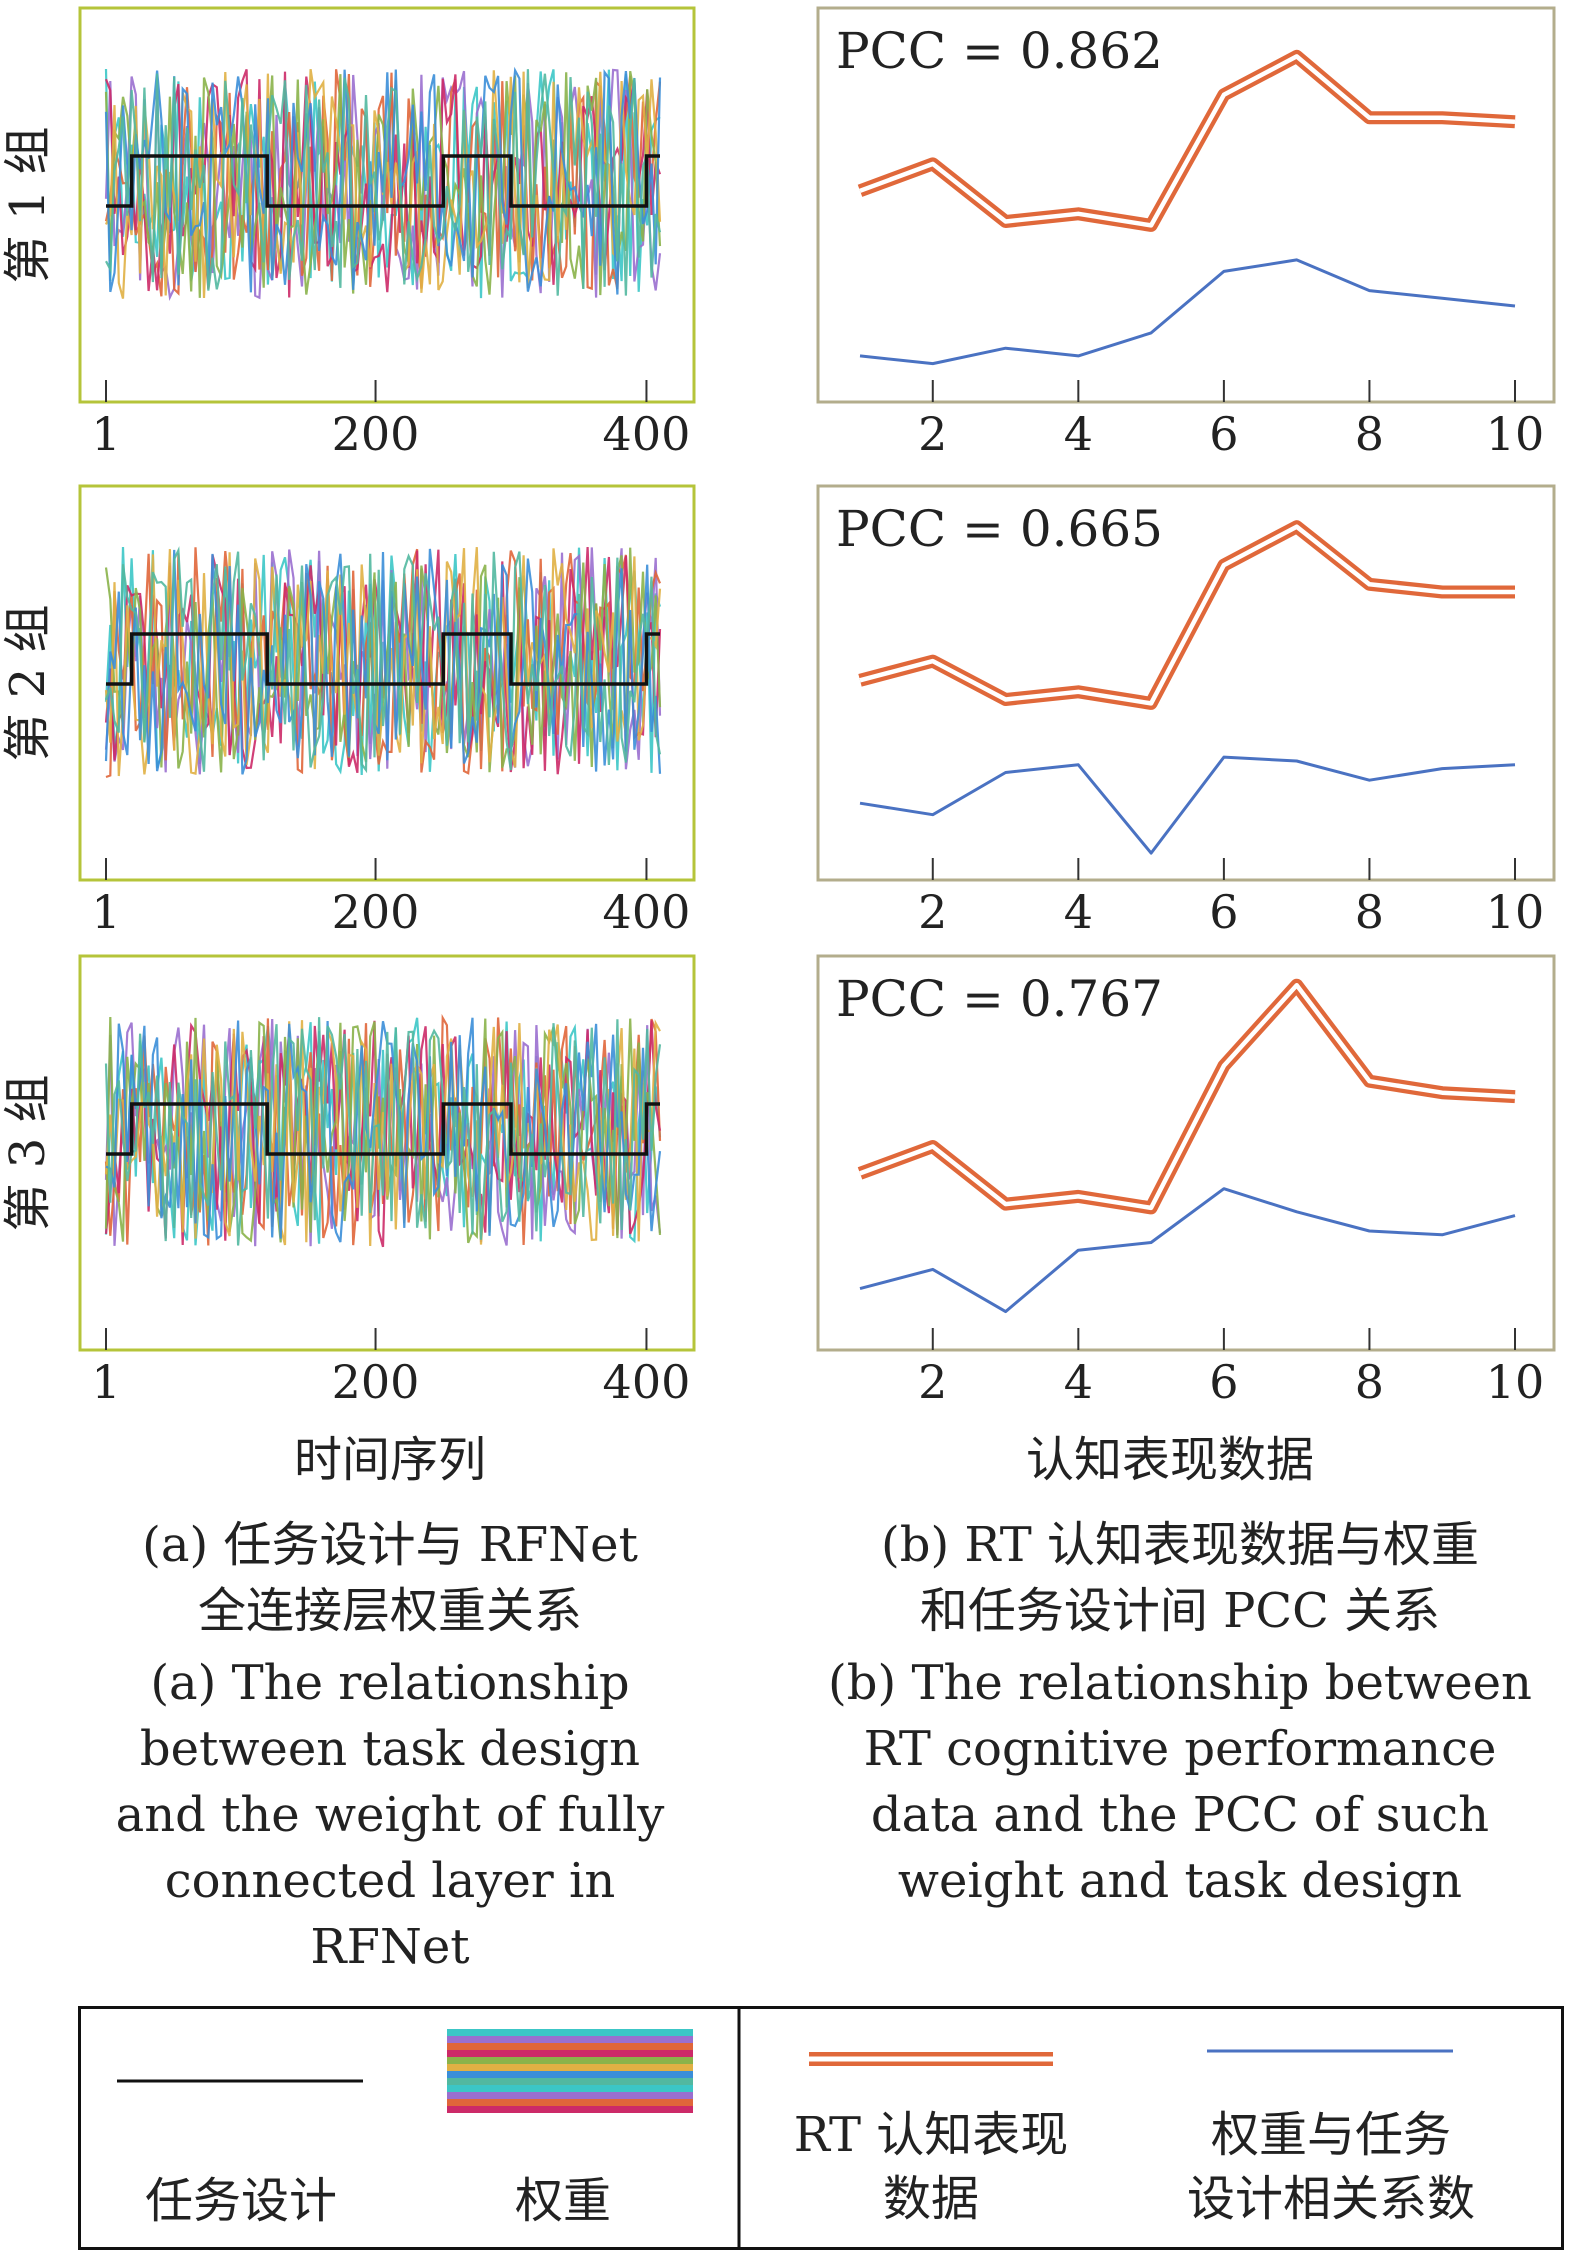 The height and width of the screenshot is (2259, 1575). I want to click on row-label: 第 2 组, so click(28, 682).